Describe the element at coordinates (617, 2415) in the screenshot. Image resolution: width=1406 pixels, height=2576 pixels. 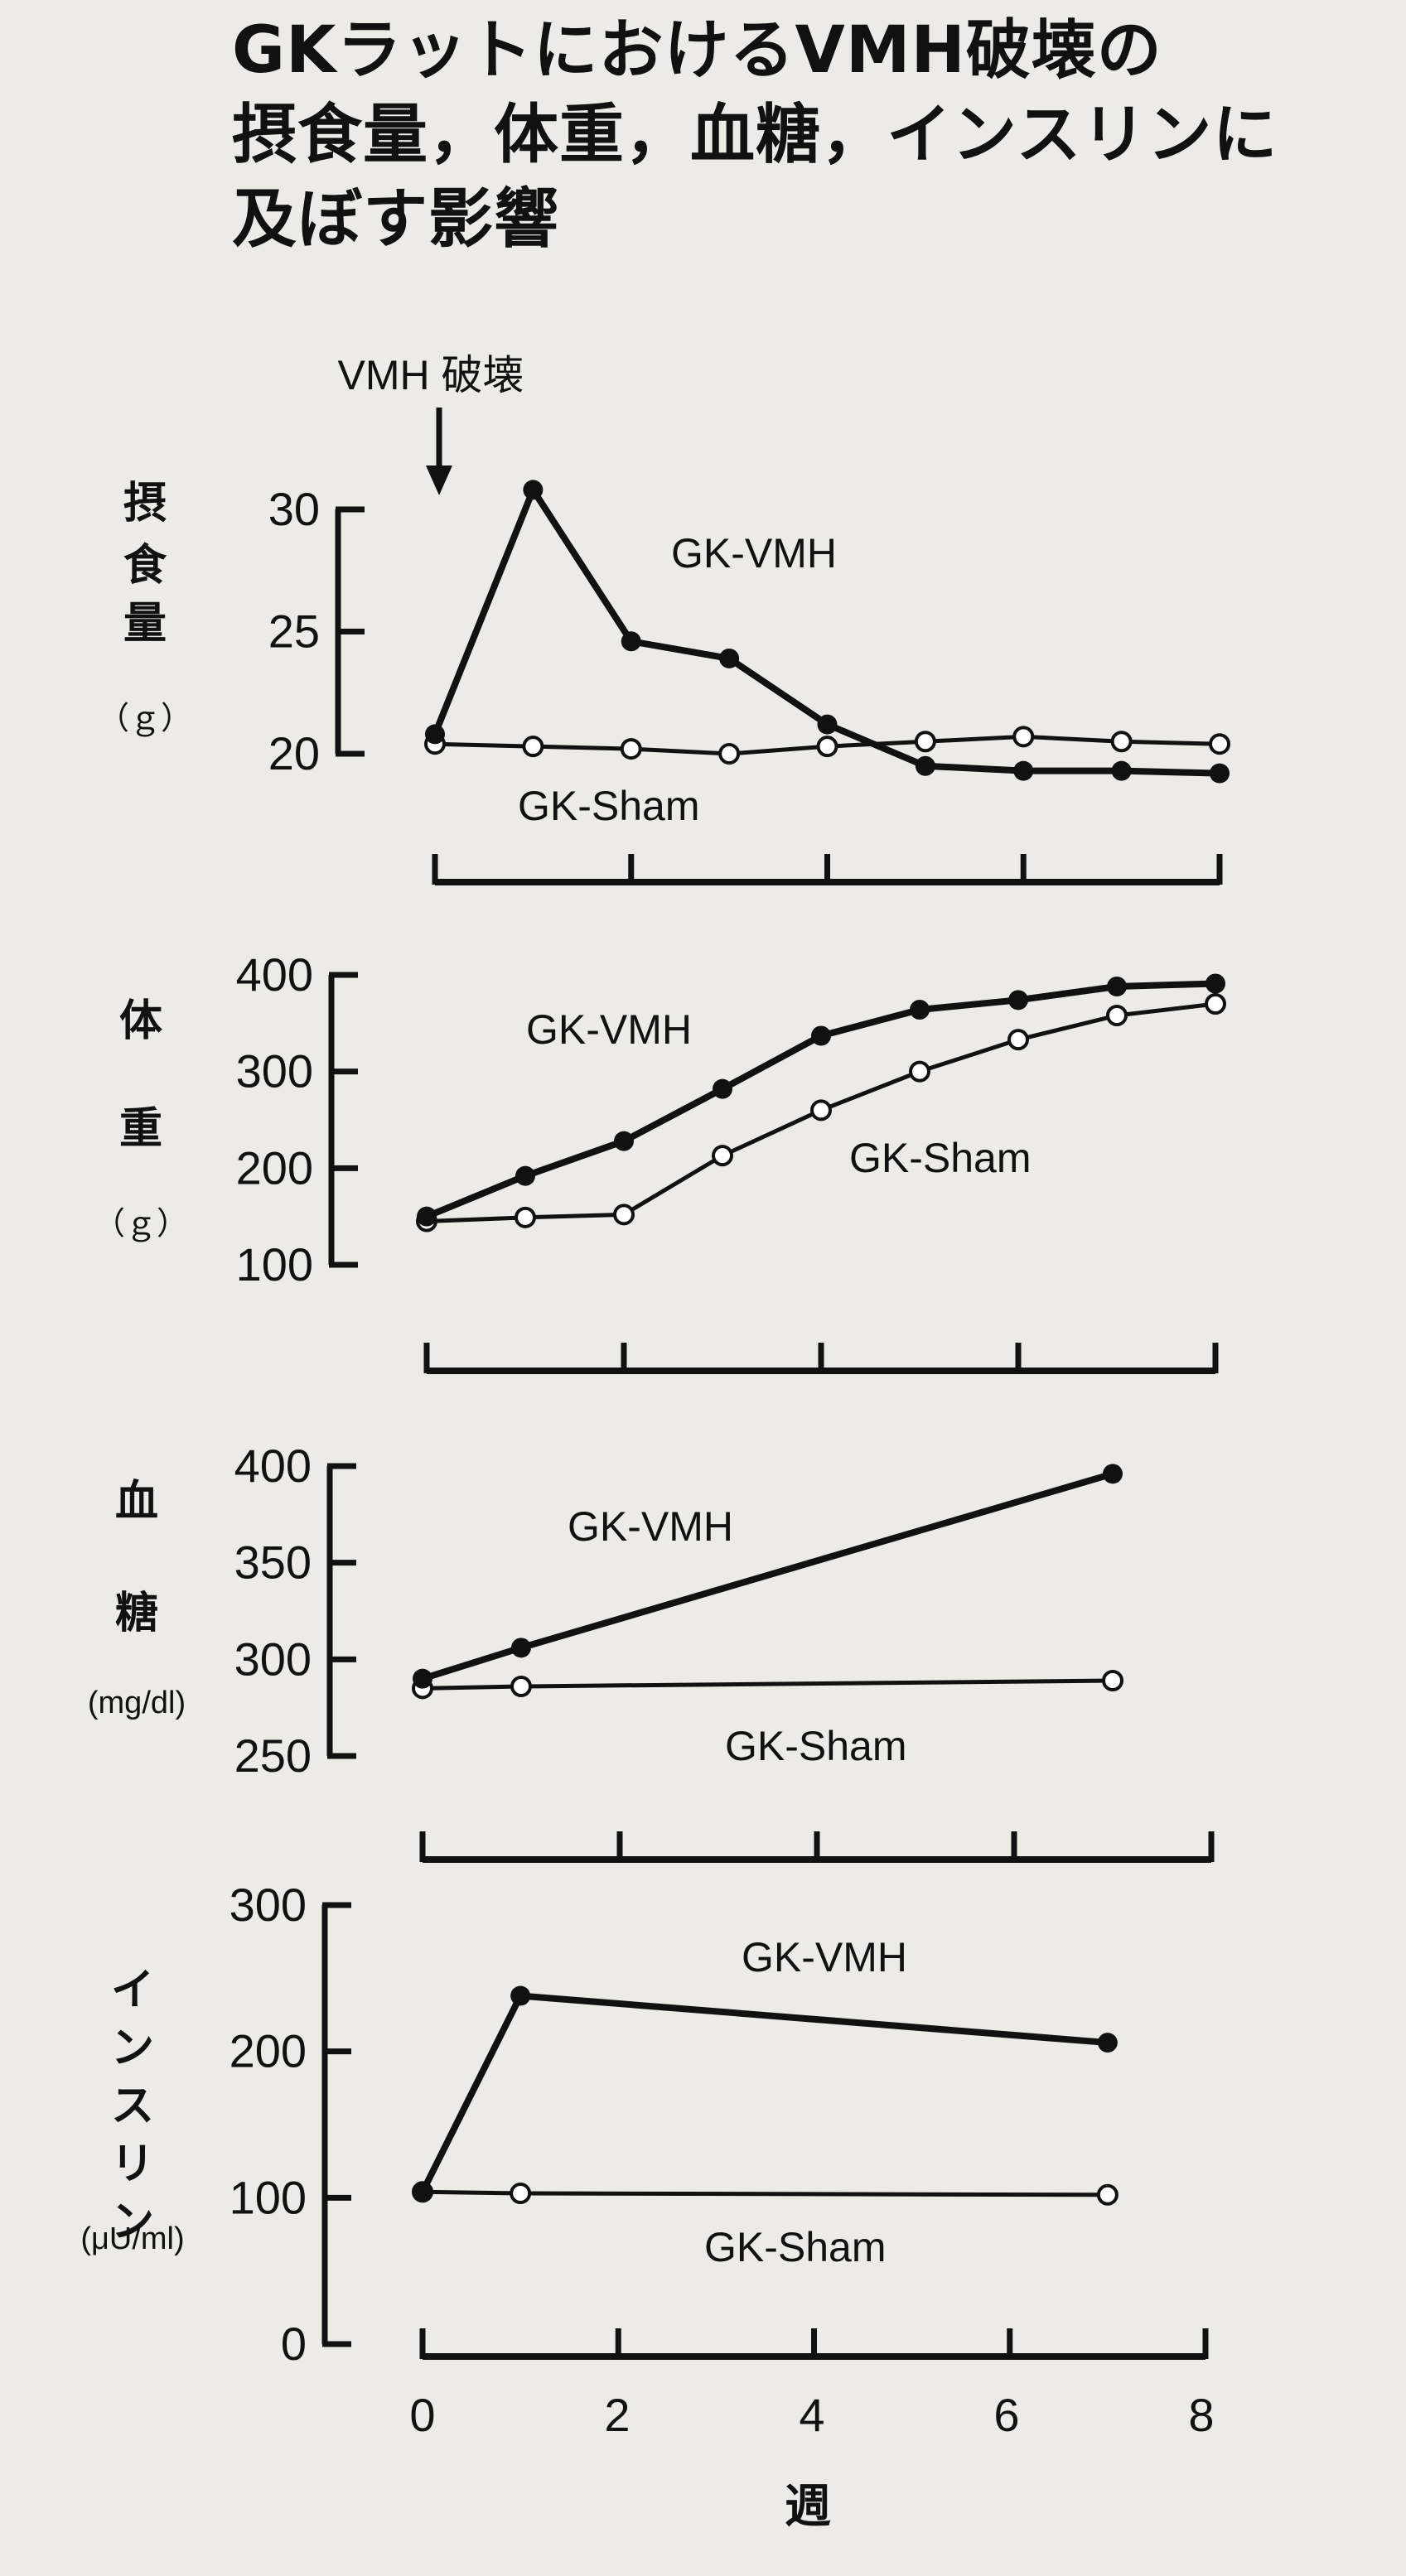
I see `x-tick-label-2: 2` at that location.